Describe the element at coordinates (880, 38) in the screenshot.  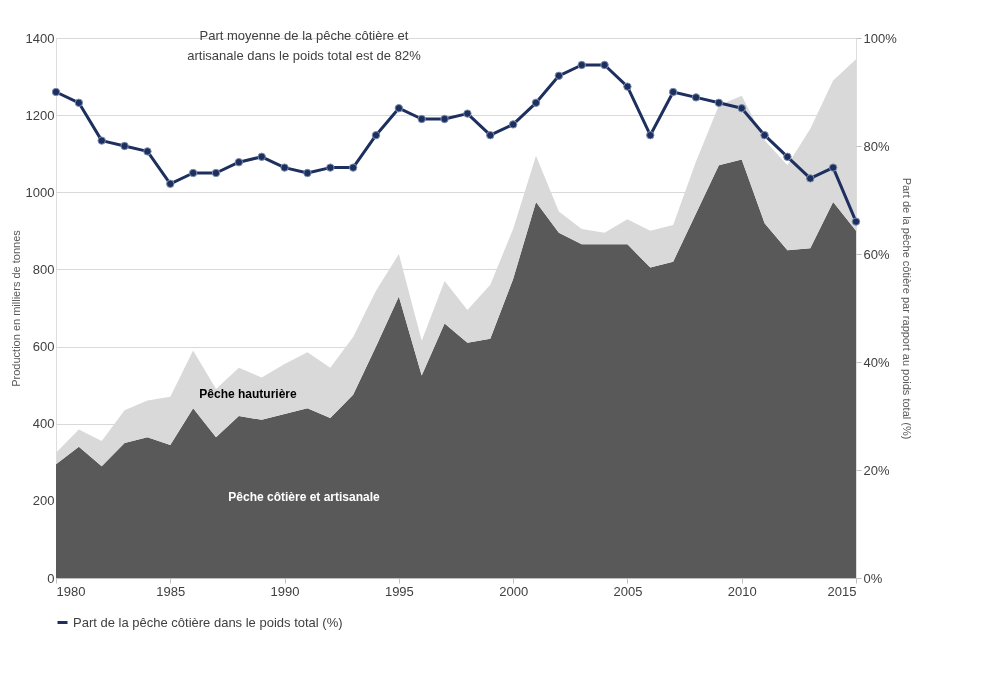
I see `y2-tick-label: 100%` at that location.